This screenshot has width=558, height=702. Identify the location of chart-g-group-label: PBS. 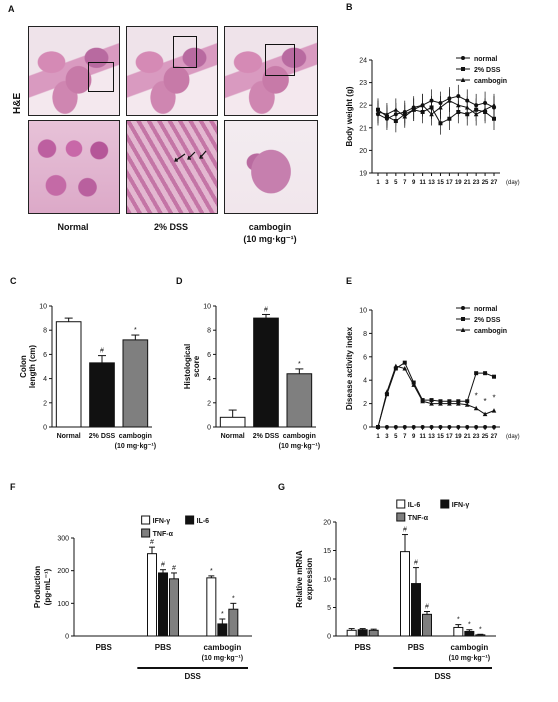
(416, 647).